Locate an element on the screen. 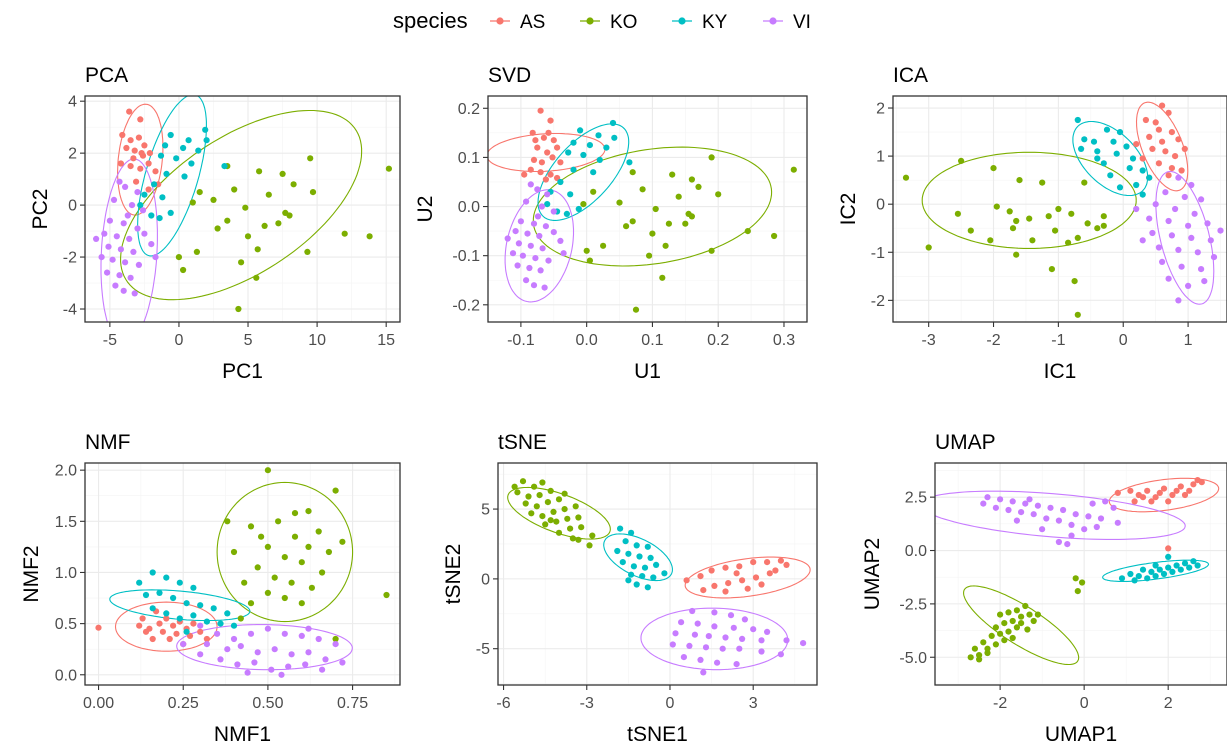 Image resolution: width=1227 pixels, height=749 pixels. ellipse-ky is located at coordinates (583, 172).